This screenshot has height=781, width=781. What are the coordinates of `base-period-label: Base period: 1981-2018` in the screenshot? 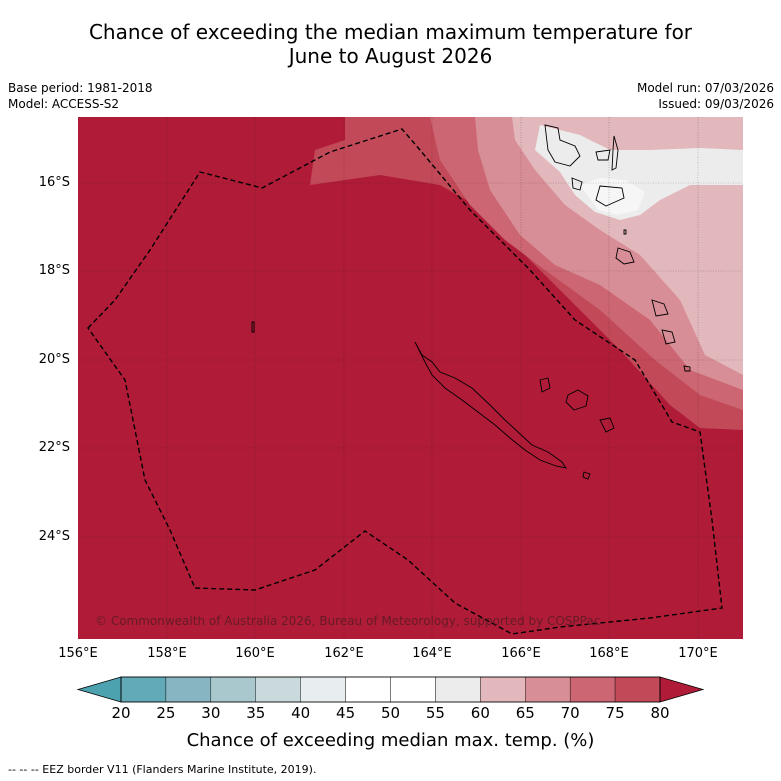 It's located at (80, 88).